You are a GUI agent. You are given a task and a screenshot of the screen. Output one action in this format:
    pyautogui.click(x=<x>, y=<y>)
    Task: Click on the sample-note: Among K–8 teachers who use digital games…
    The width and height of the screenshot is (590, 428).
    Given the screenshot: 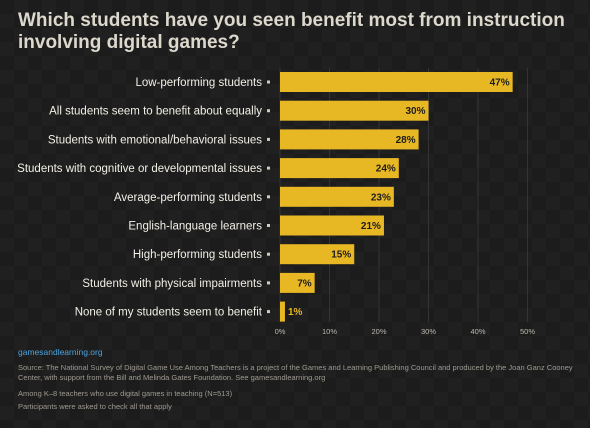 What is the action you would take?
    pyautogui.click(x=125, y=393)
    